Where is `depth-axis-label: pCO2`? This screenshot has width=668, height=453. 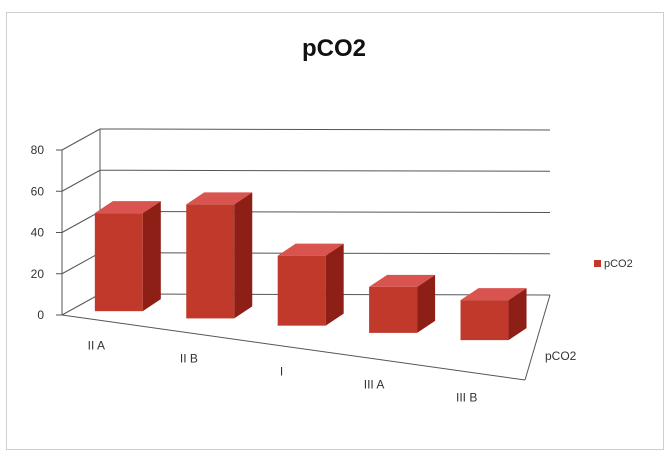
depth-axis-label: pCO2 is located at coordinates (561, 356).